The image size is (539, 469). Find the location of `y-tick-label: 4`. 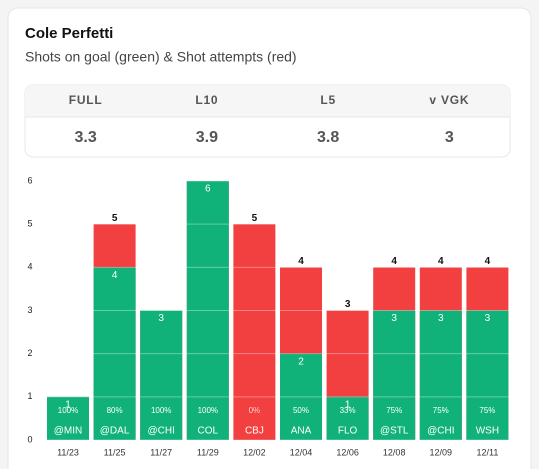

y-tick-label: 4 is located at coordinates (29, 267).